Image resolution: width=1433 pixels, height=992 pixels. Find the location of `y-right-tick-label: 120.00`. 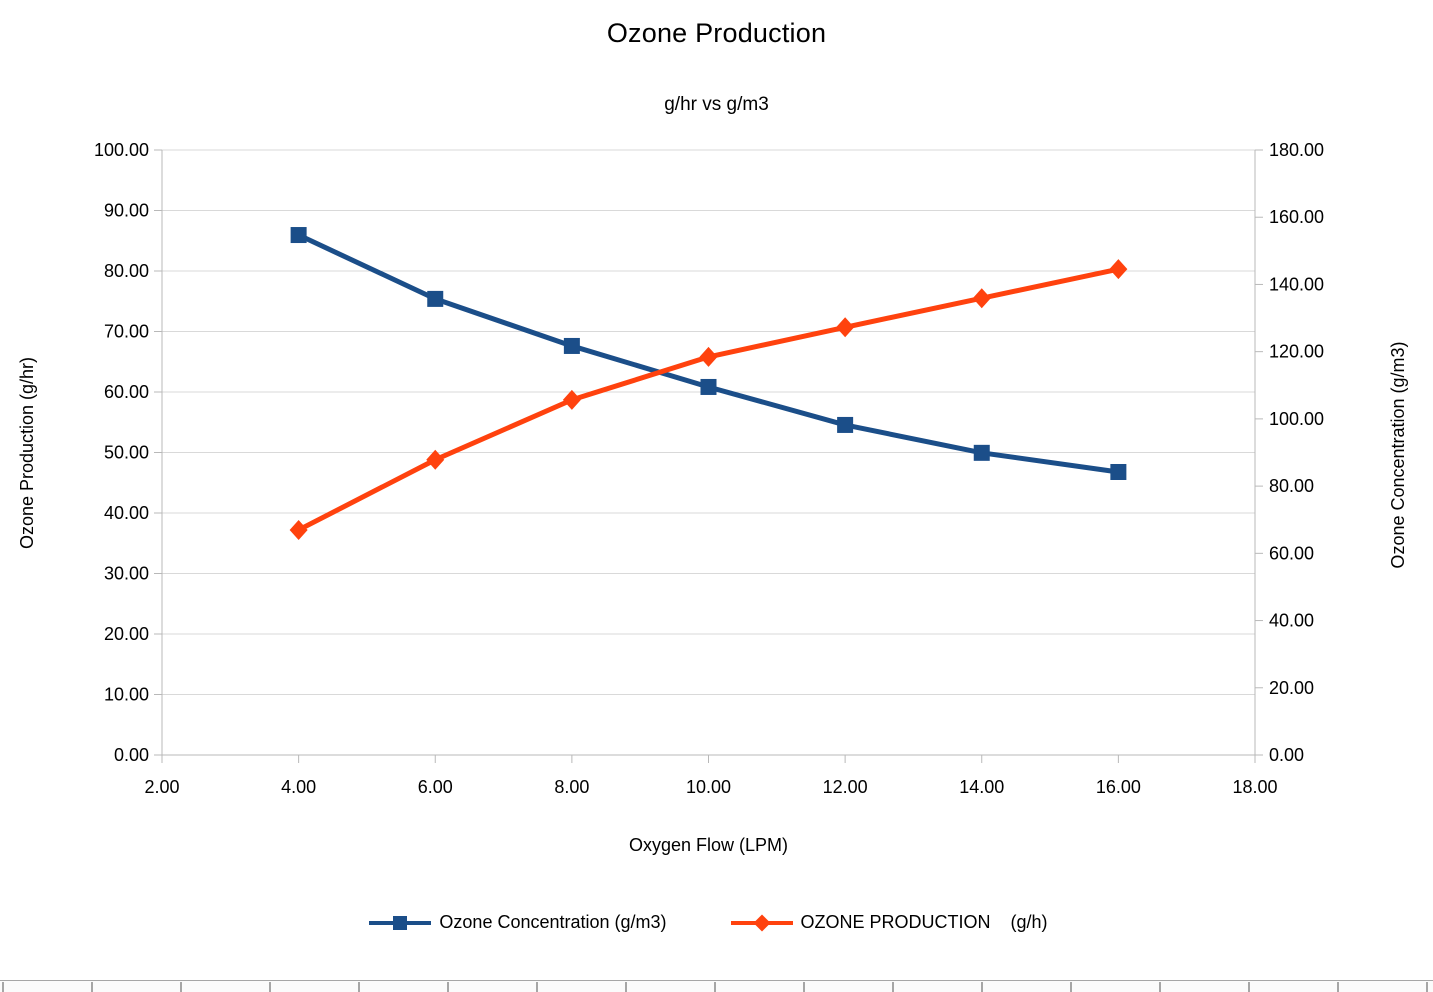

y-right-tick-label: 120.00 is located at coordinates (1296, 352).